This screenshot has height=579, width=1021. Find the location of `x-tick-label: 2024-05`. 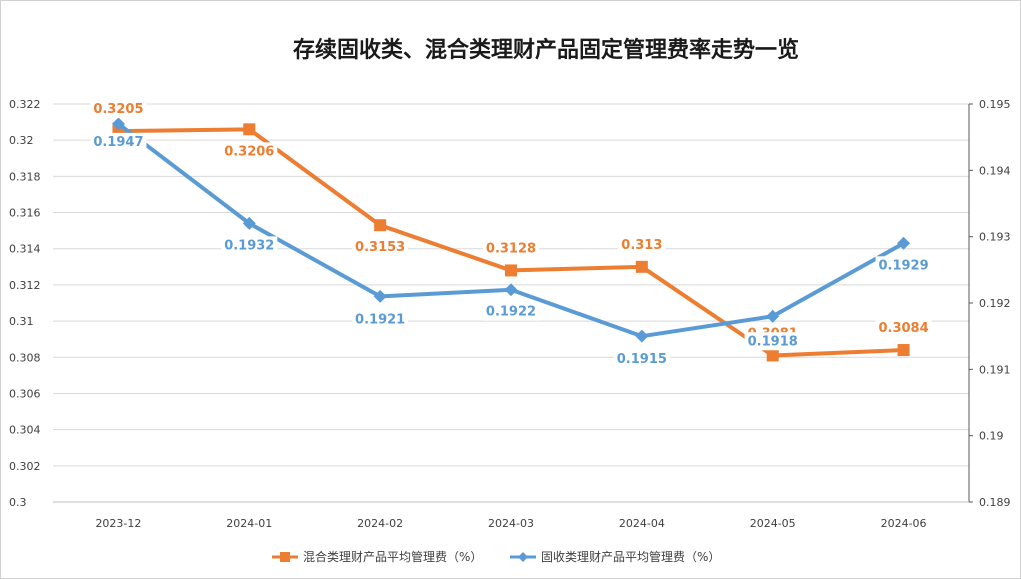

x-tick-label: 2024-05 is located at coordinates (773, 523).